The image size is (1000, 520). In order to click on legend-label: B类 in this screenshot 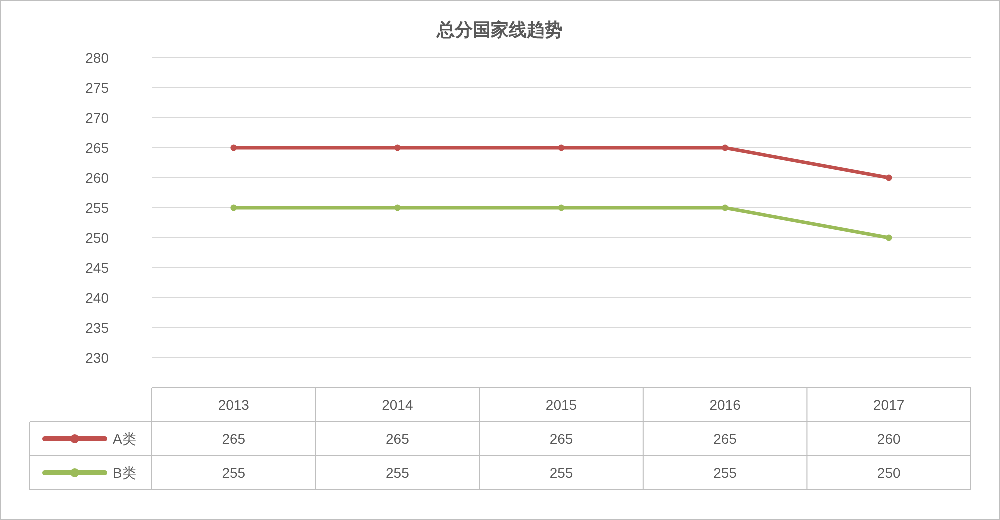, I will do `click(124, 473)`.